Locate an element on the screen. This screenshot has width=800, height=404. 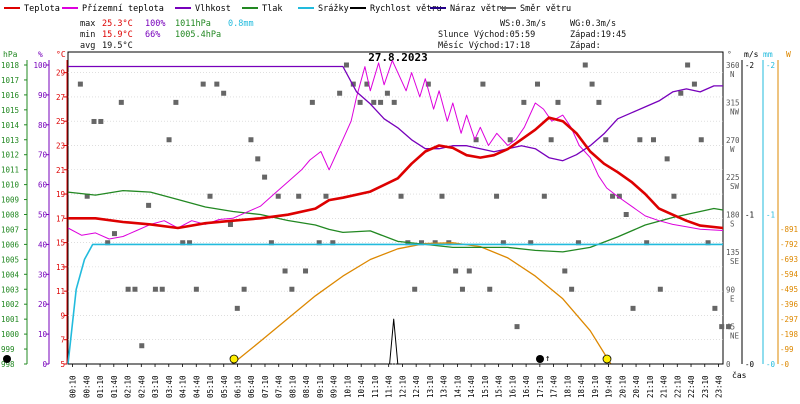
stats-max-rain: 0.8mm is located at coordinates (241, 24).